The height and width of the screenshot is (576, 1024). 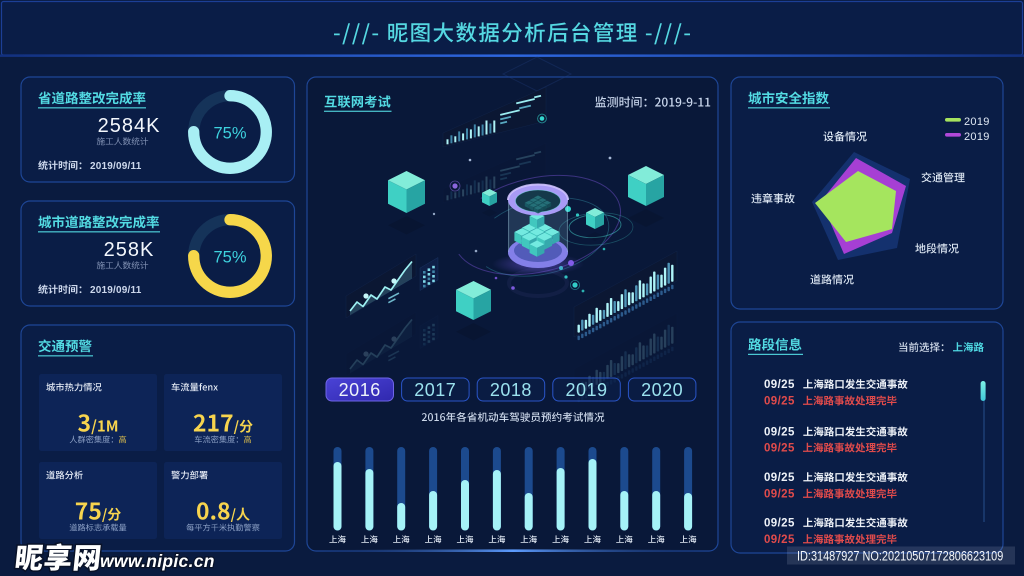 What do you see at coordinates (662, 390) in the screenshot?
I see `svg-text: 2020` at bounding box center [662, 390].